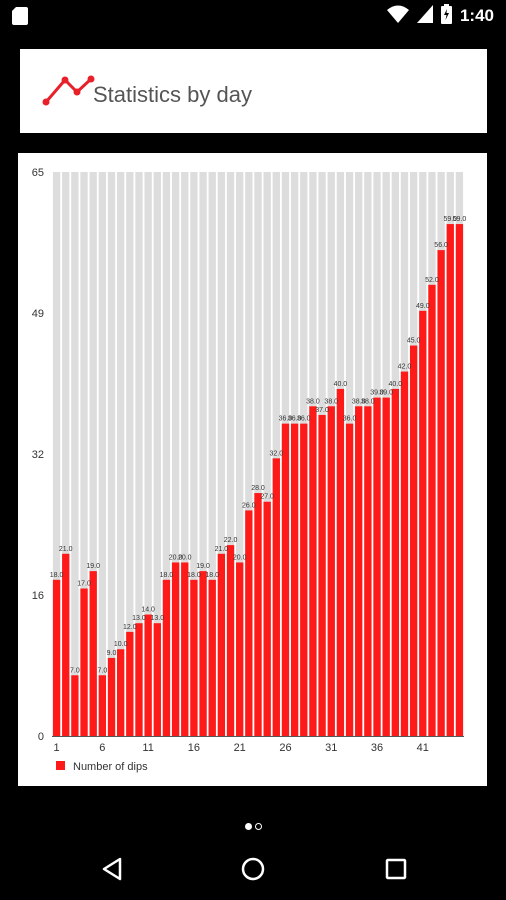 This screenshot has width=506, height=900. What do you see at coordinates (231, 540) in the screenshot?
I see `bar-value-label: 22.0` at bounding box center [231, 540].